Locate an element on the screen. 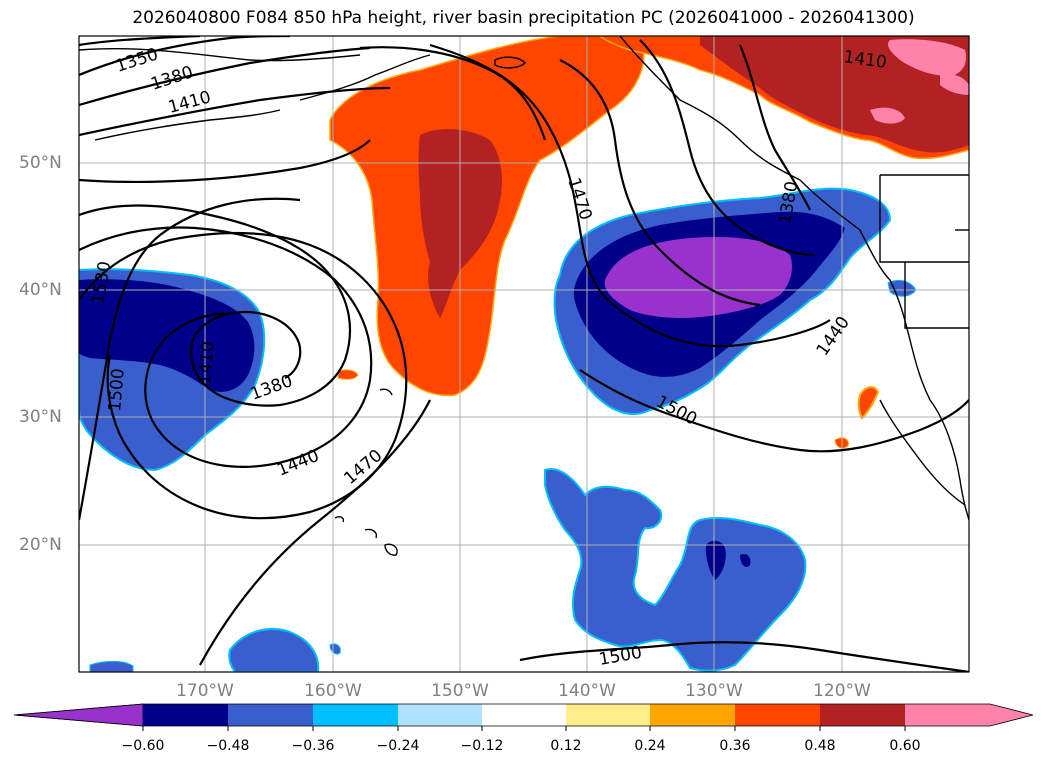 This screenshot has width=1047, height=765. positive-anomaly-northeast is located at coordinates (783, 98).